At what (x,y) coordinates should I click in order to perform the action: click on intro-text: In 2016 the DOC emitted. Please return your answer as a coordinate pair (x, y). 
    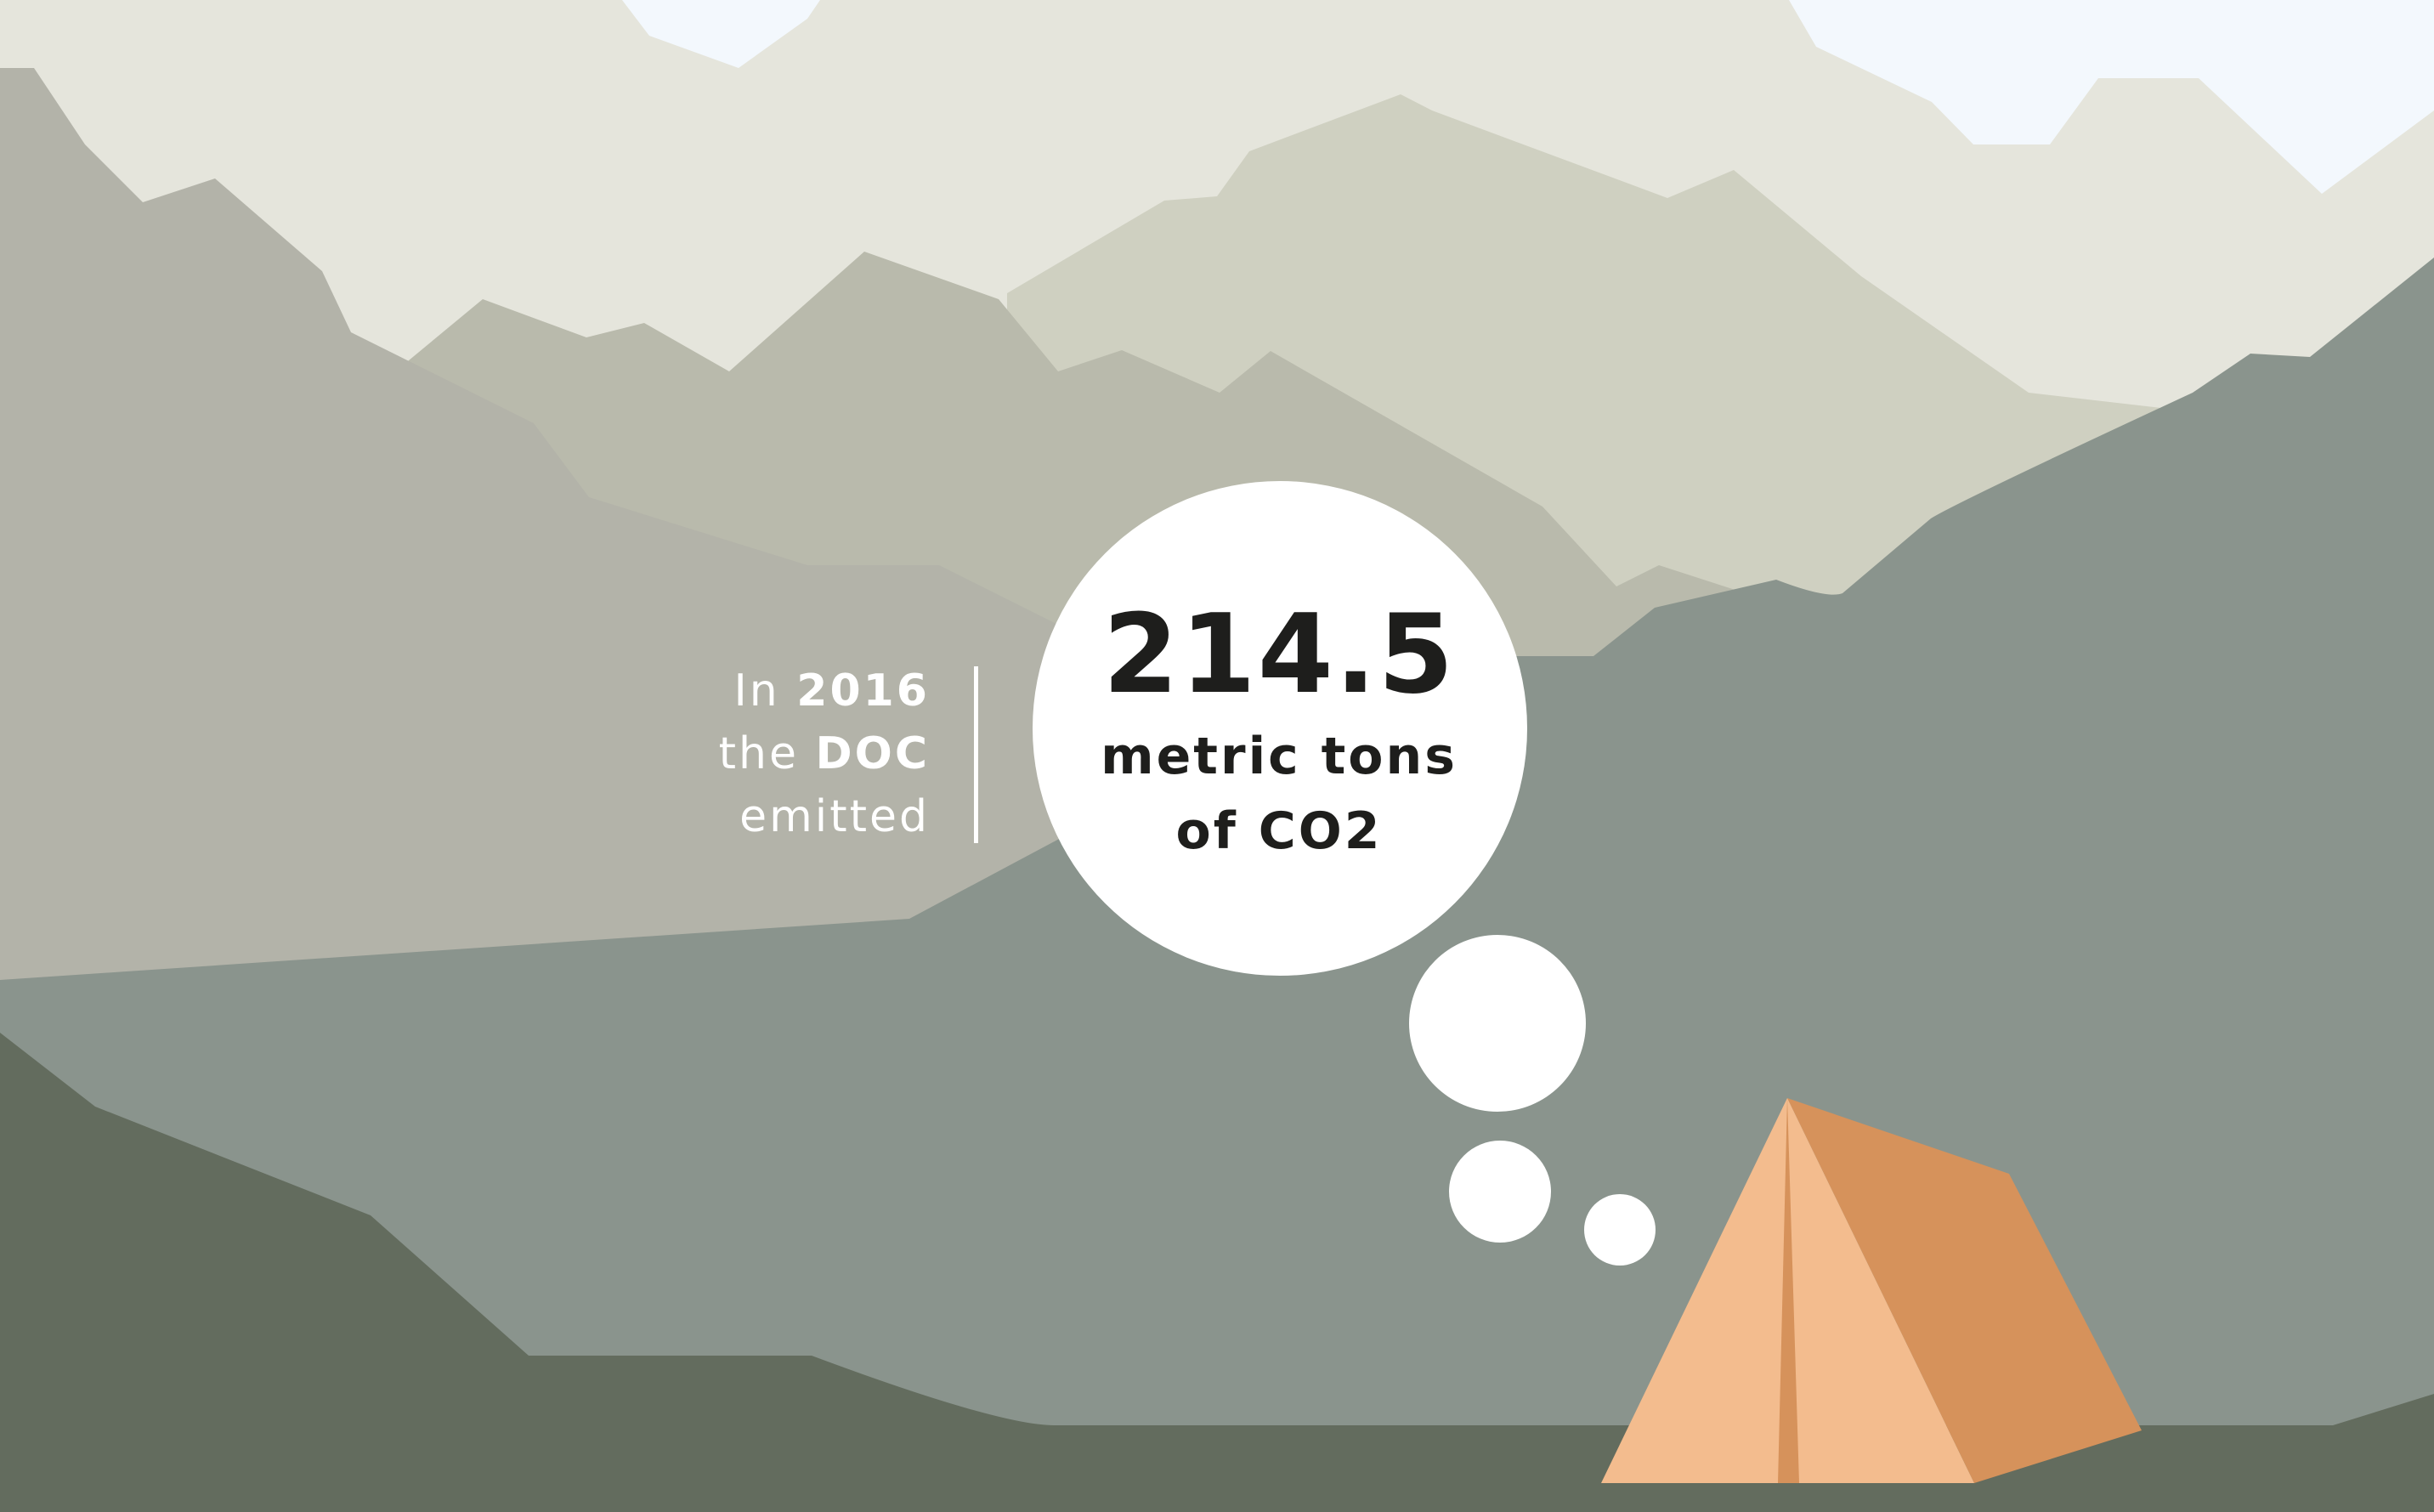
    Looking at the image, I should click on (768, 754).